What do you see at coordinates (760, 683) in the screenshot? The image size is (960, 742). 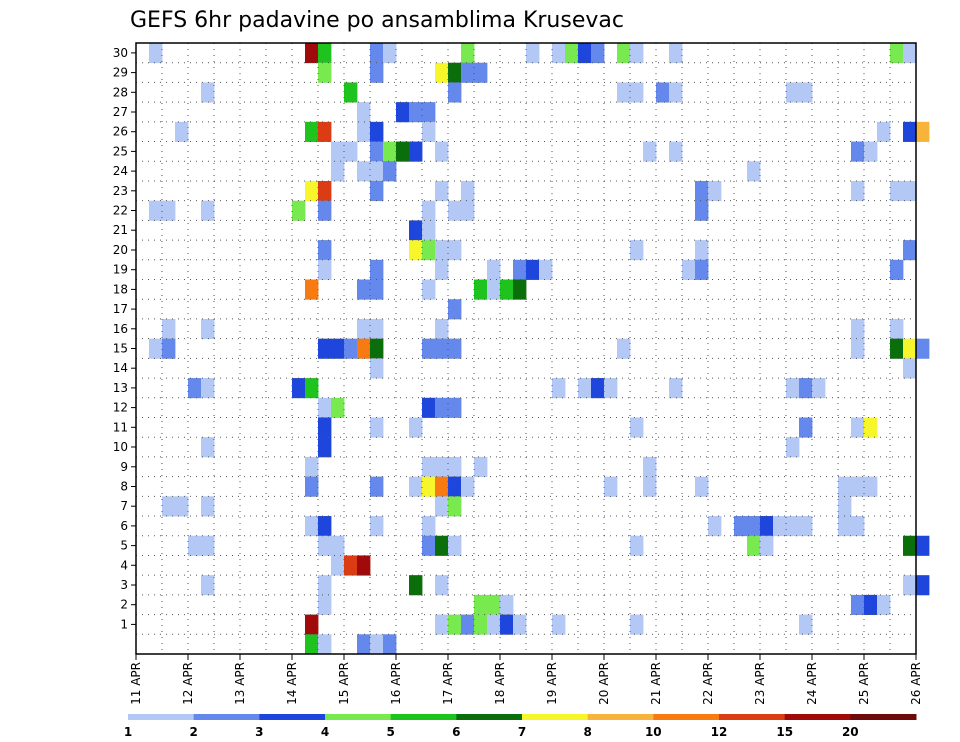 I see `x-tick-label: 23 APR` at bounding box center [760, 683].